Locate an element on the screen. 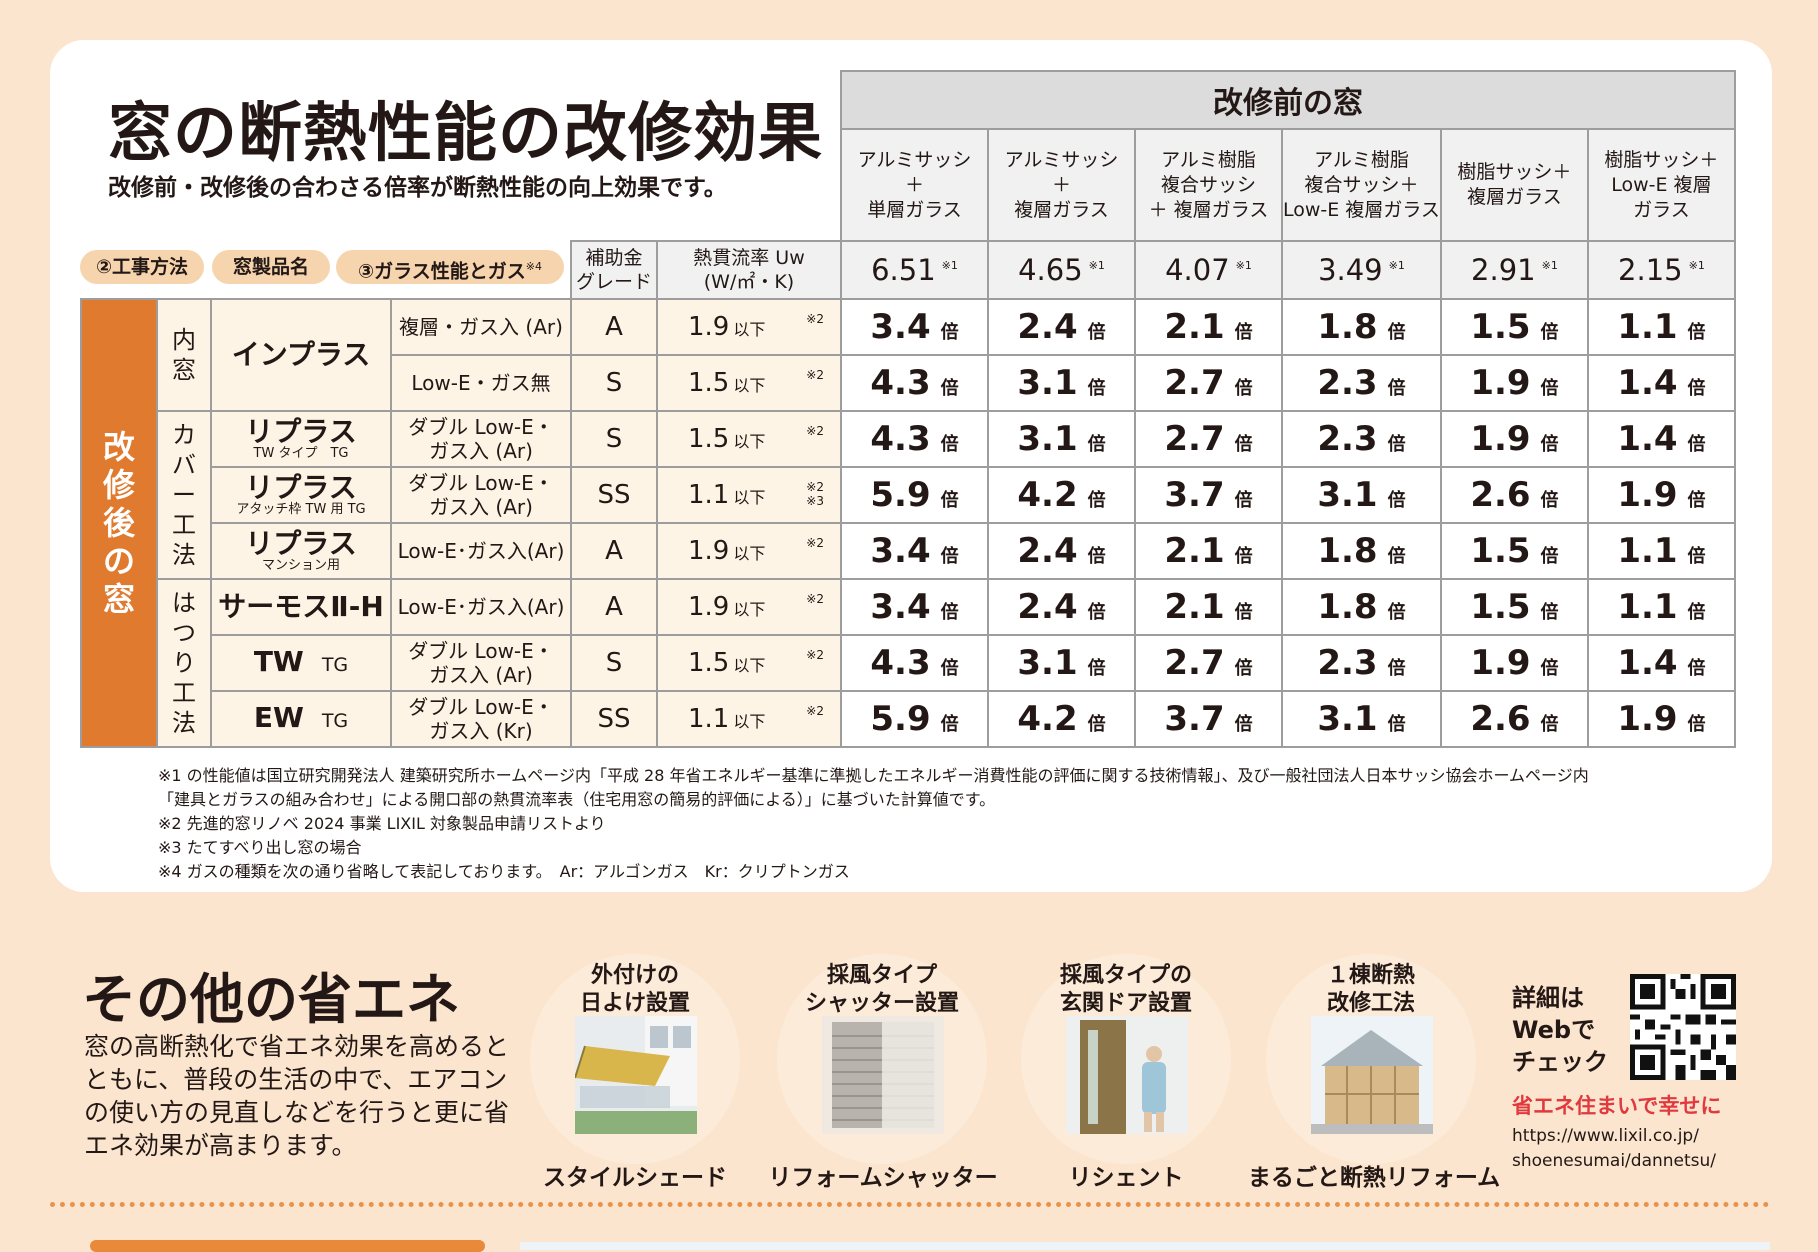 The image size is (1818, 1252). before-col-header: アルミサッシ＋単層ガラス is located at coordinates (914, 185).